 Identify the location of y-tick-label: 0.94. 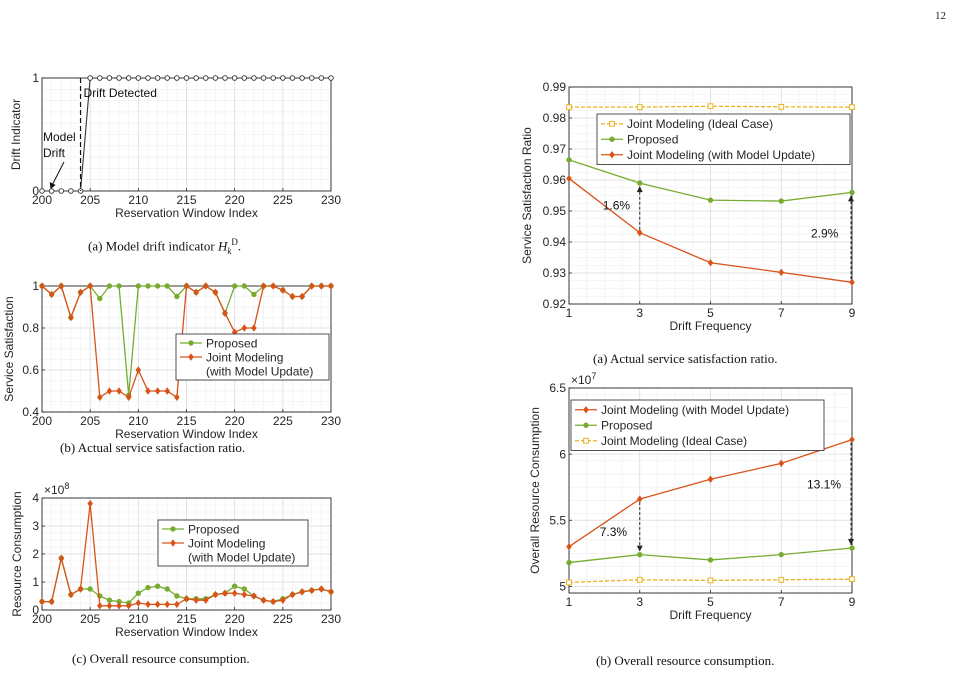
(555, 242).